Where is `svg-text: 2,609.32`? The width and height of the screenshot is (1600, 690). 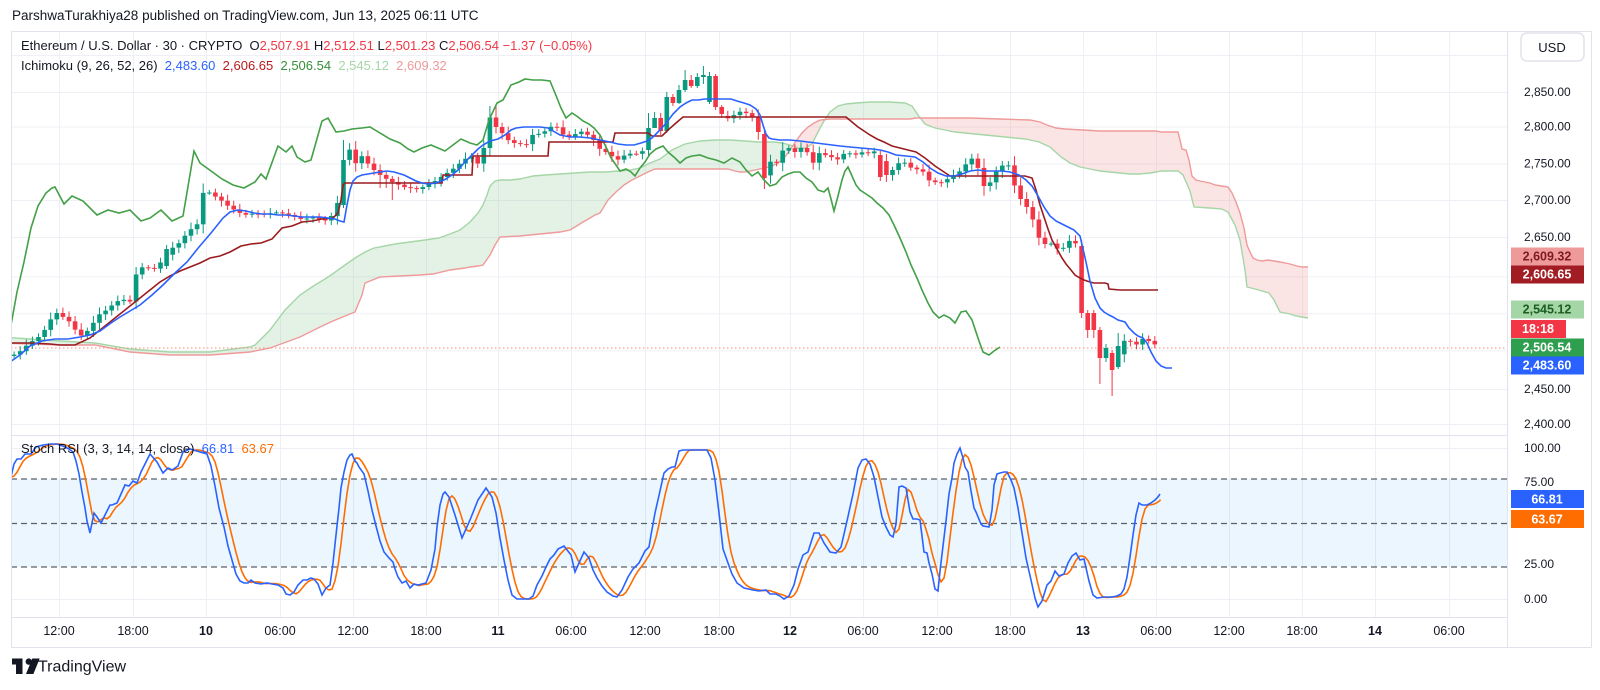 svg-text: 2,609.32 is located at coordinates (1547, 257).